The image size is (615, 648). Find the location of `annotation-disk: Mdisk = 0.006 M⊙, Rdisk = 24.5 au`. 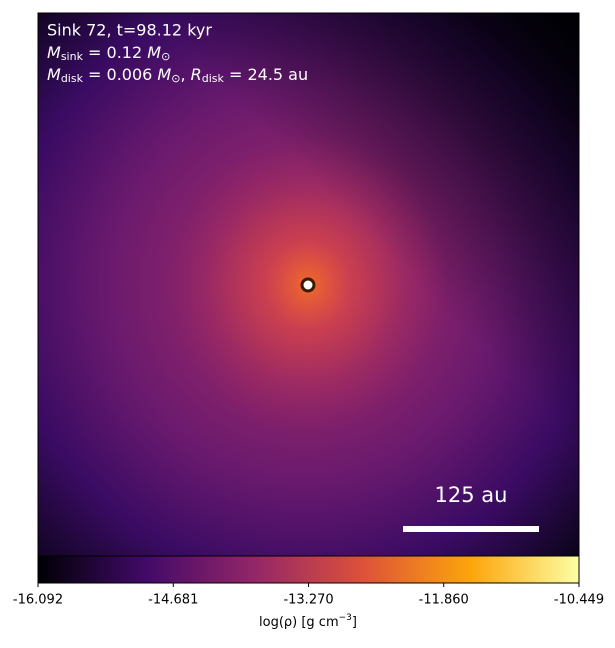

annotation-disk: Mdisk = 0.006 M⊙, Rdisk = 24.5 au is located at coordinates (177, 75).